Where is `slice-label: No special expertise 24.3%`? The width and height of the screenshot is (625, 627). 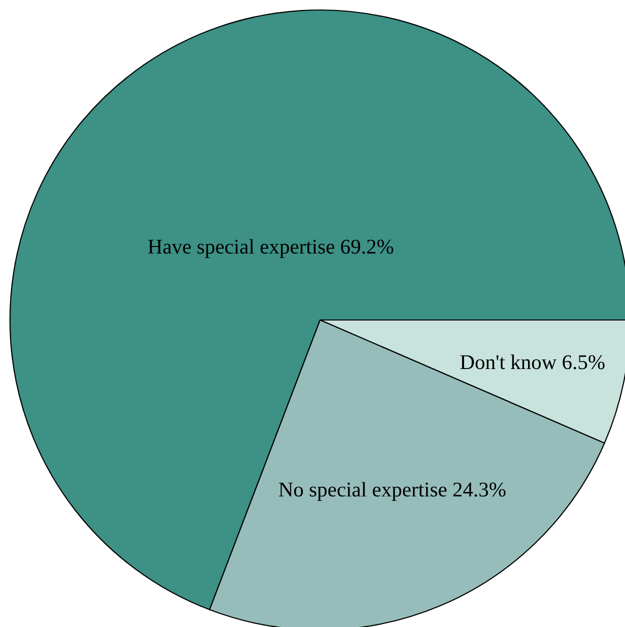 slice-label: No special expertise 24.3% is located at coordinates (392, 491).